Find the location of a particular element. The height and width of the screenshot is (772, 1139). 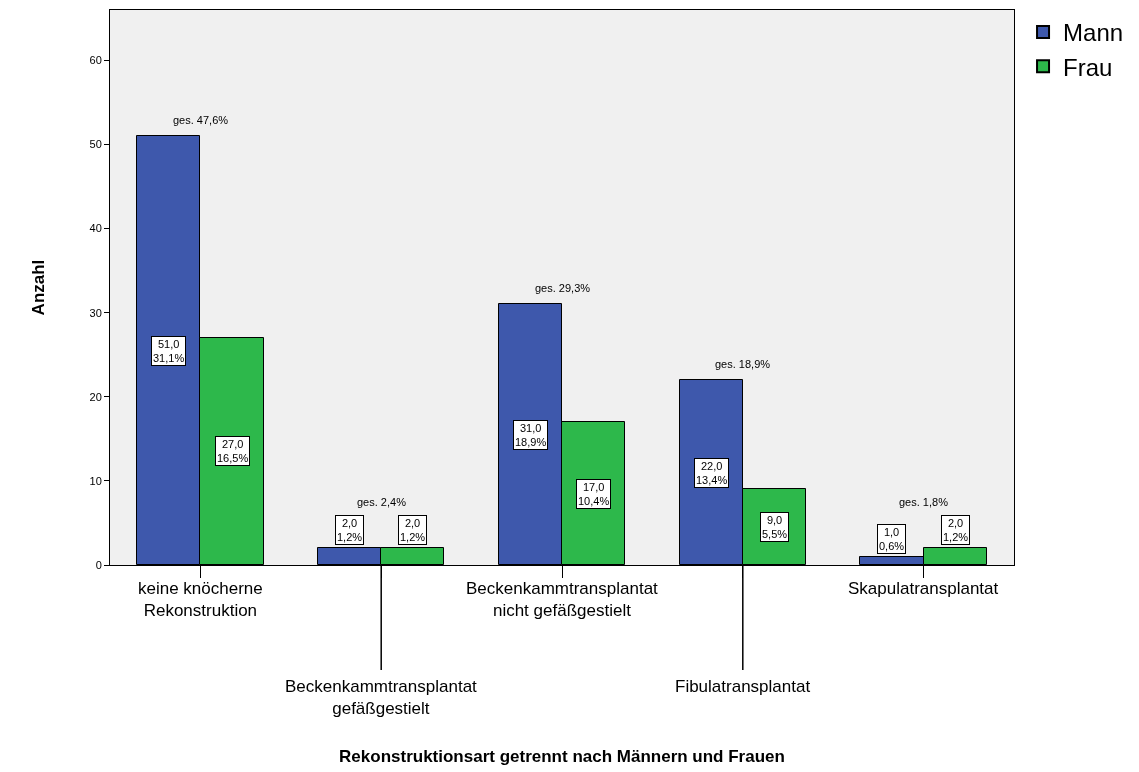

annotation: ges. 29,3% is located at coordinates (563, 288).